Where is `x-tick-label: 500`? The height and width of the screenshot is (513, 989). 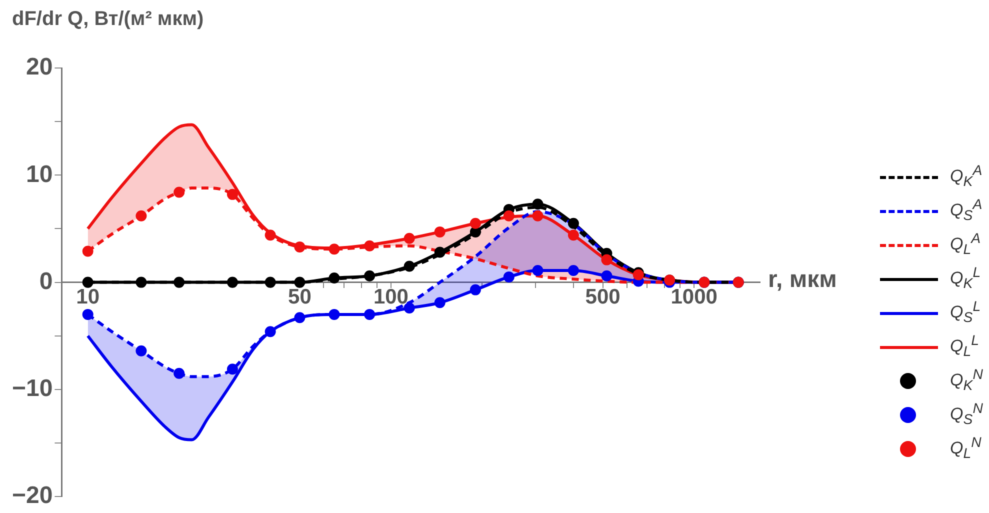
x-tick-label: 500 is located at coordinates (602, 297).